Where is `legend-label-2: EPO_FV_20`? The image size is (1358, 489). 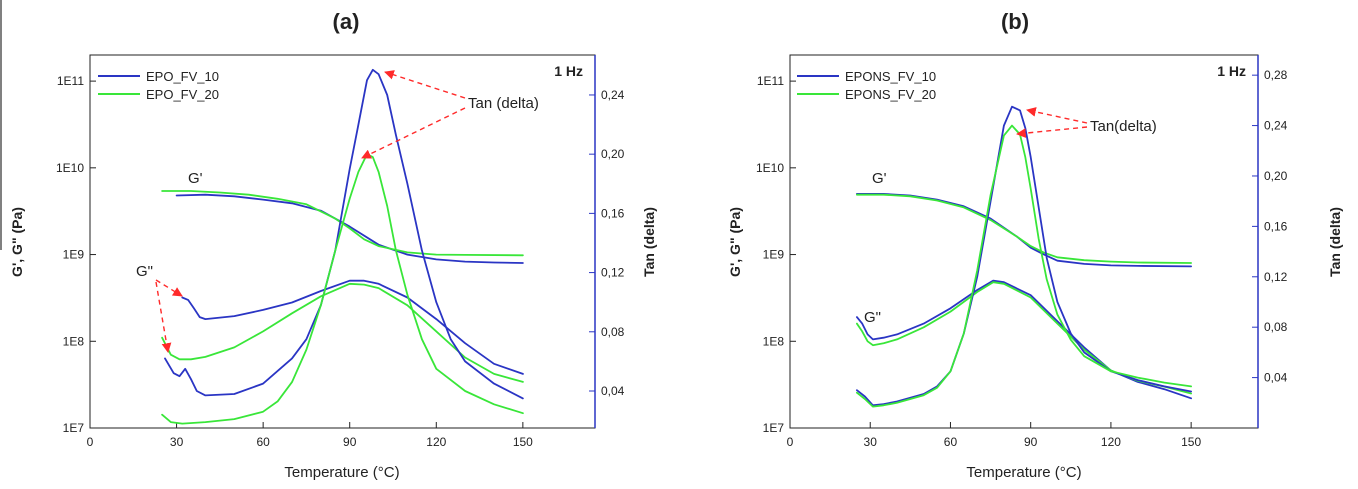 legend-label-2: EPO_FV_20 is located at coordinates (182, 94).